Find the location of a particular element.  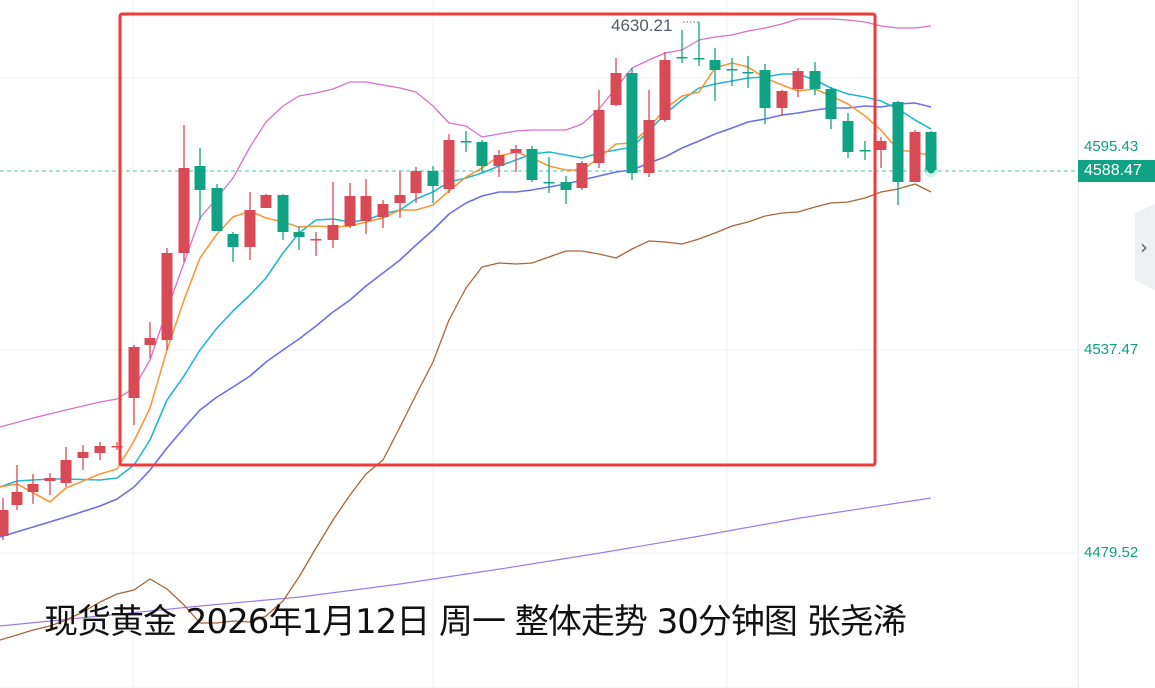

current-price-badge: 4588.47 is located at coordinates (1116, 171).